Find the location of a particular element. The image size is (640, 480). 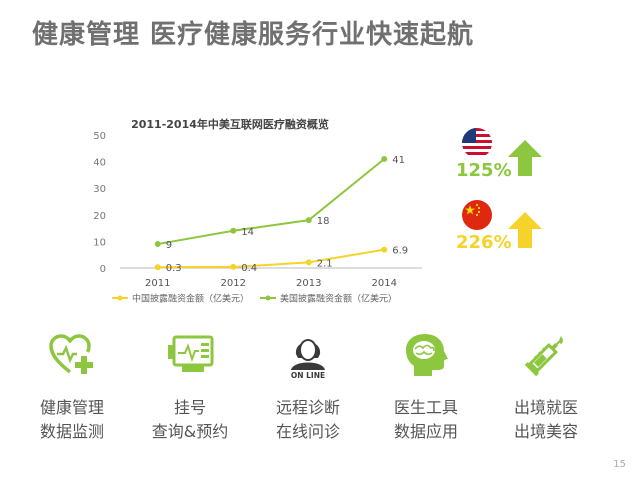

data-label: 14 is located at coordinates (247, 232).